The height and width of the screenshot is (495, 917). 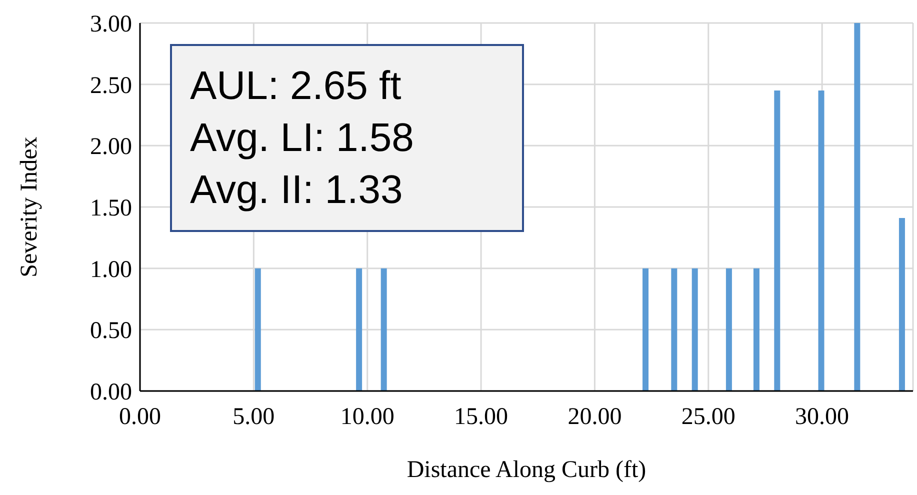 I want to click on annotation: Avg. LI: 1.58, so click(x=302, y=138).